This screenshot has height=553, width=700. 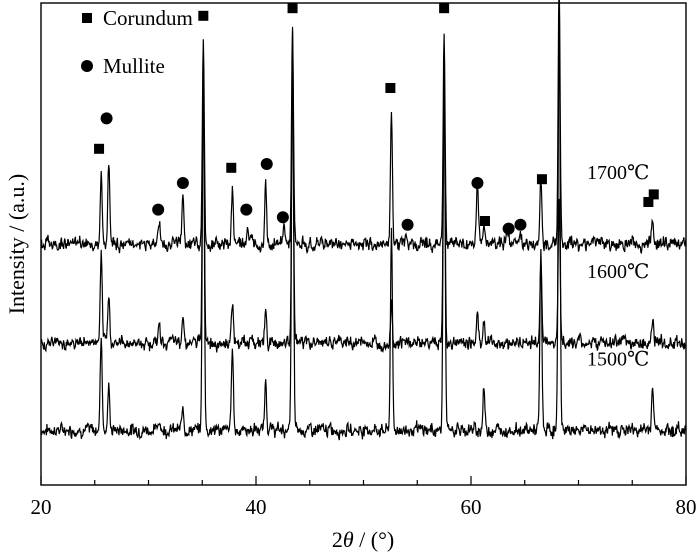 What do you see at coordinates (137, 42) in the screenshot?
I see `legend: Corundum Mullite` at bounding box center [137, 42].